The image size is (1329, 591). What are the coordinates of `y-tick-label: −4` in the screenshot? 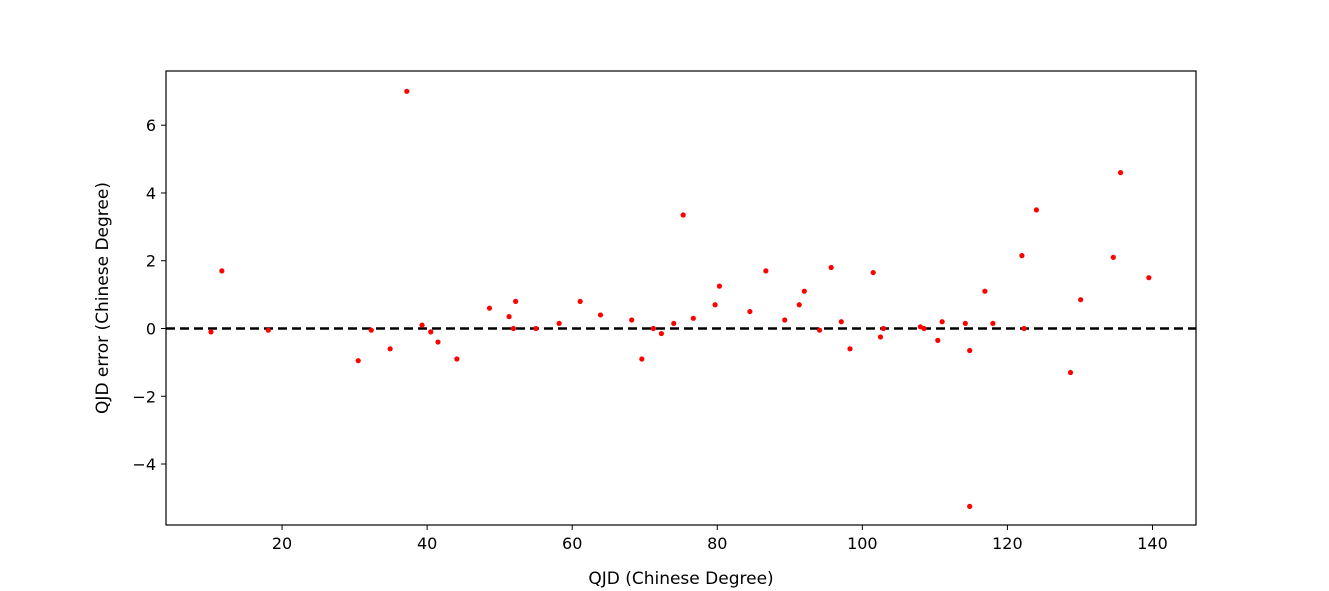 It's located at (144, 464).